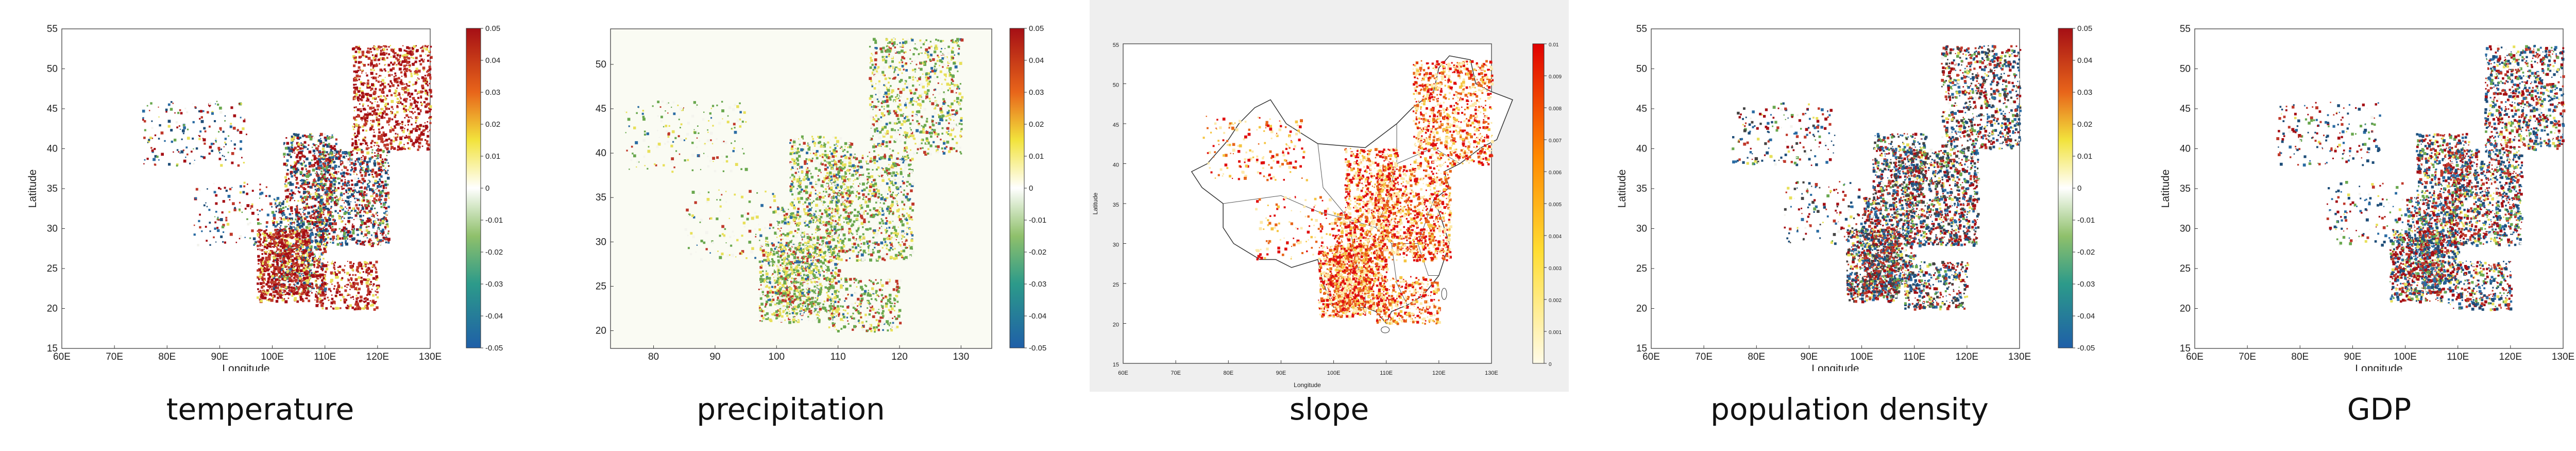  What do you see at coordinates (220, 357) in the screenshot?
I see `p0-xtick-label: 90E` at bounding box center [220, 357].